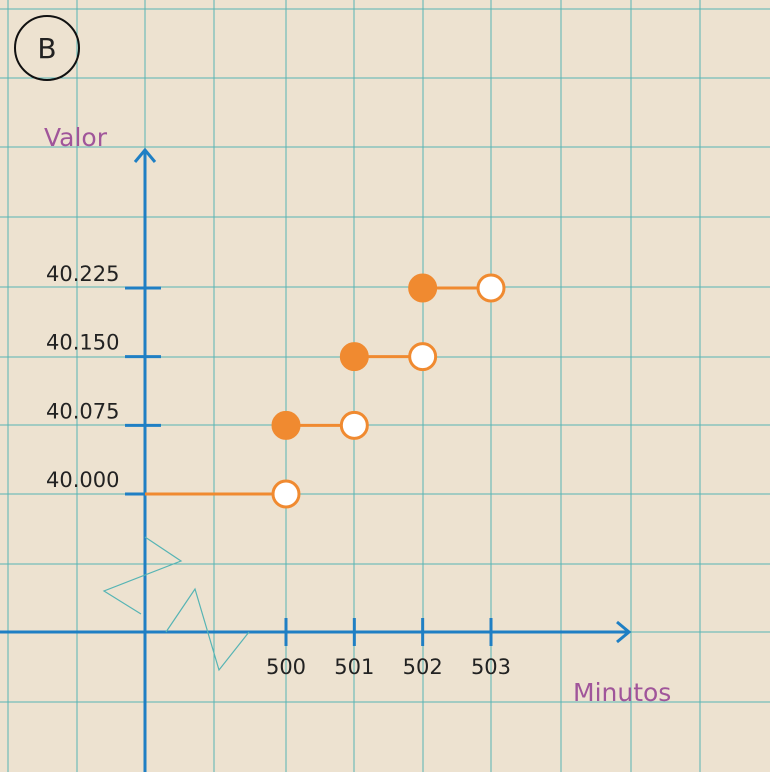 Image resolution: width=770 pixels, height=772 pixels. Describe the element at coordinates (82, 411) in the screenshot. I see `y-tick-label: 40.075` at that location.